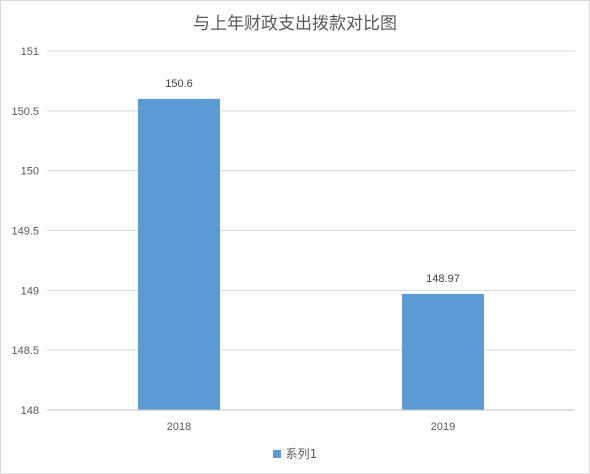 This screenshot has width=590, height=474. I want to click on y-tick-label: 149, so click(30, 291).